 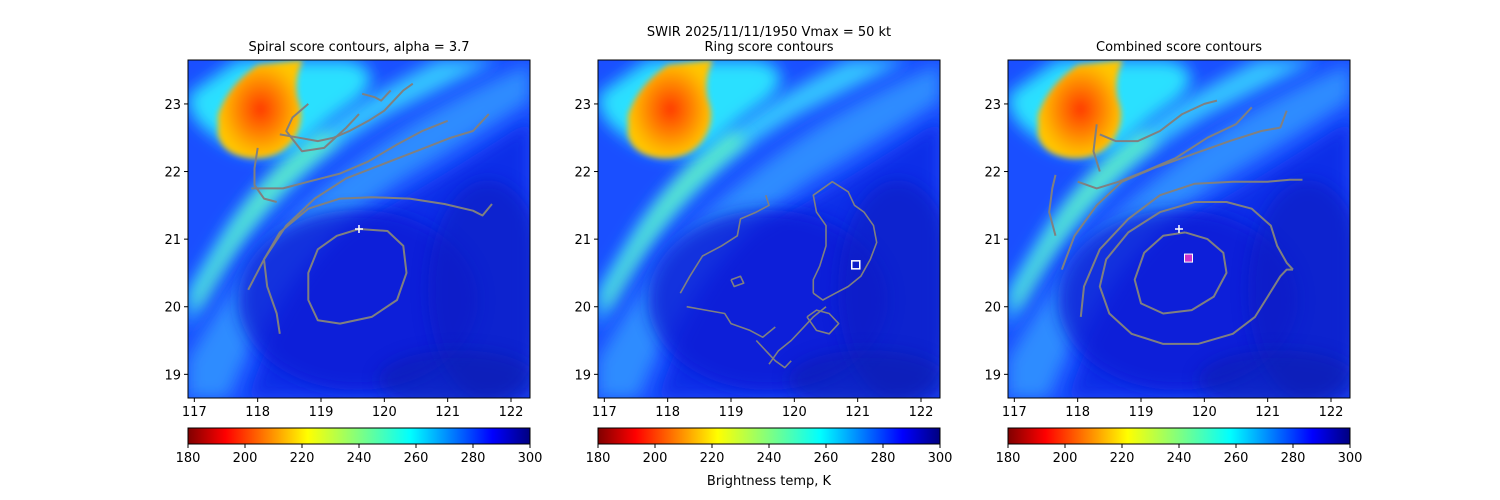 What do you see at coordinates (769, 481) in the screenshot?
I see `colorbar-label: Brightness temp, K` at bounding box center [769, 481].